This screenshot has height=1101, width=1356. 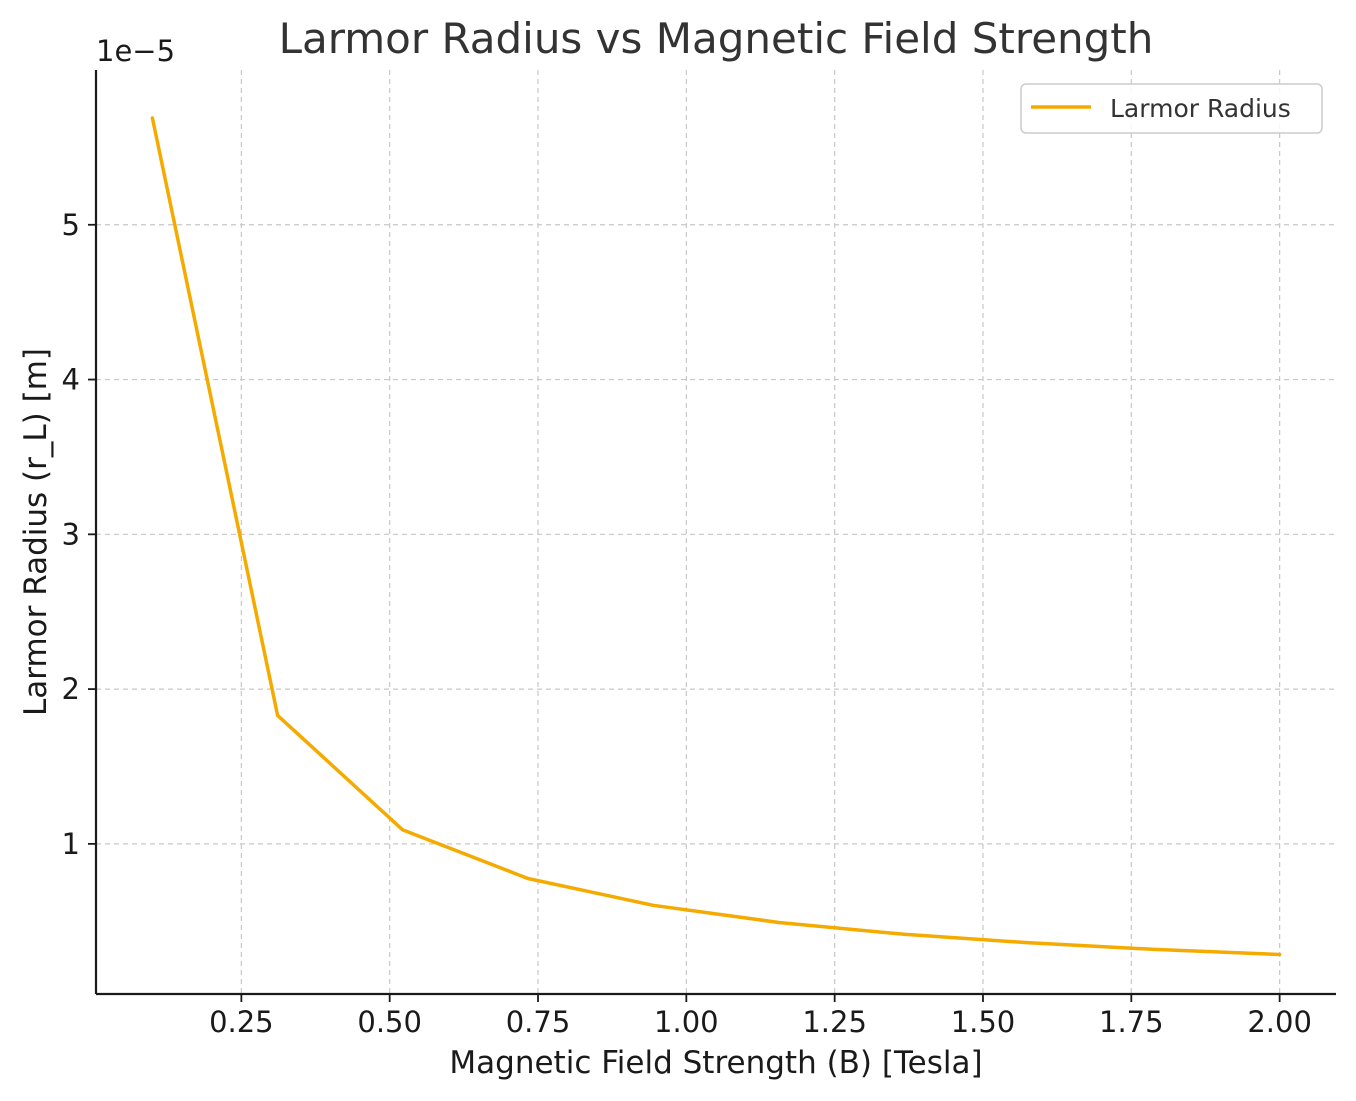 What do you see at coordinates (760, 1016) in the screenshot?
I see `x-ticks: 0.25 0.50 0.75 1.00 1.25 1.50 1.75 2.00` at bounding box center [760, 1016].